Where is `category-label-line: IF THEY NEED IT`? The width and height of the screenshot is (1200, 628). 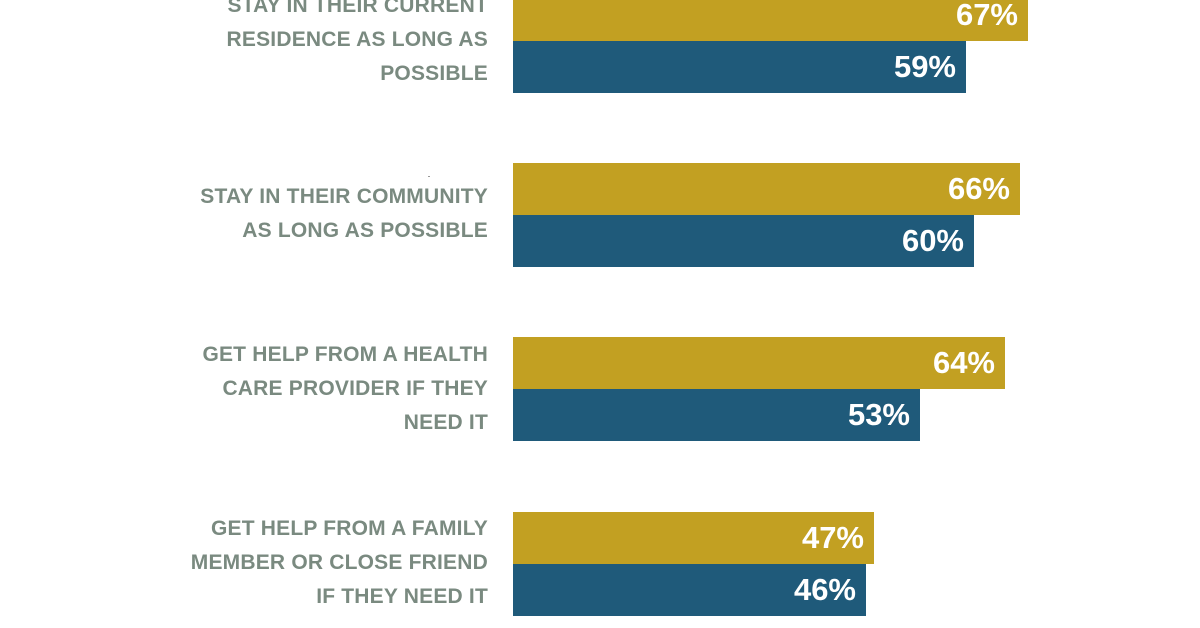
category-label-line: IF THEY NEED IT is located at coordinates (402, 596).